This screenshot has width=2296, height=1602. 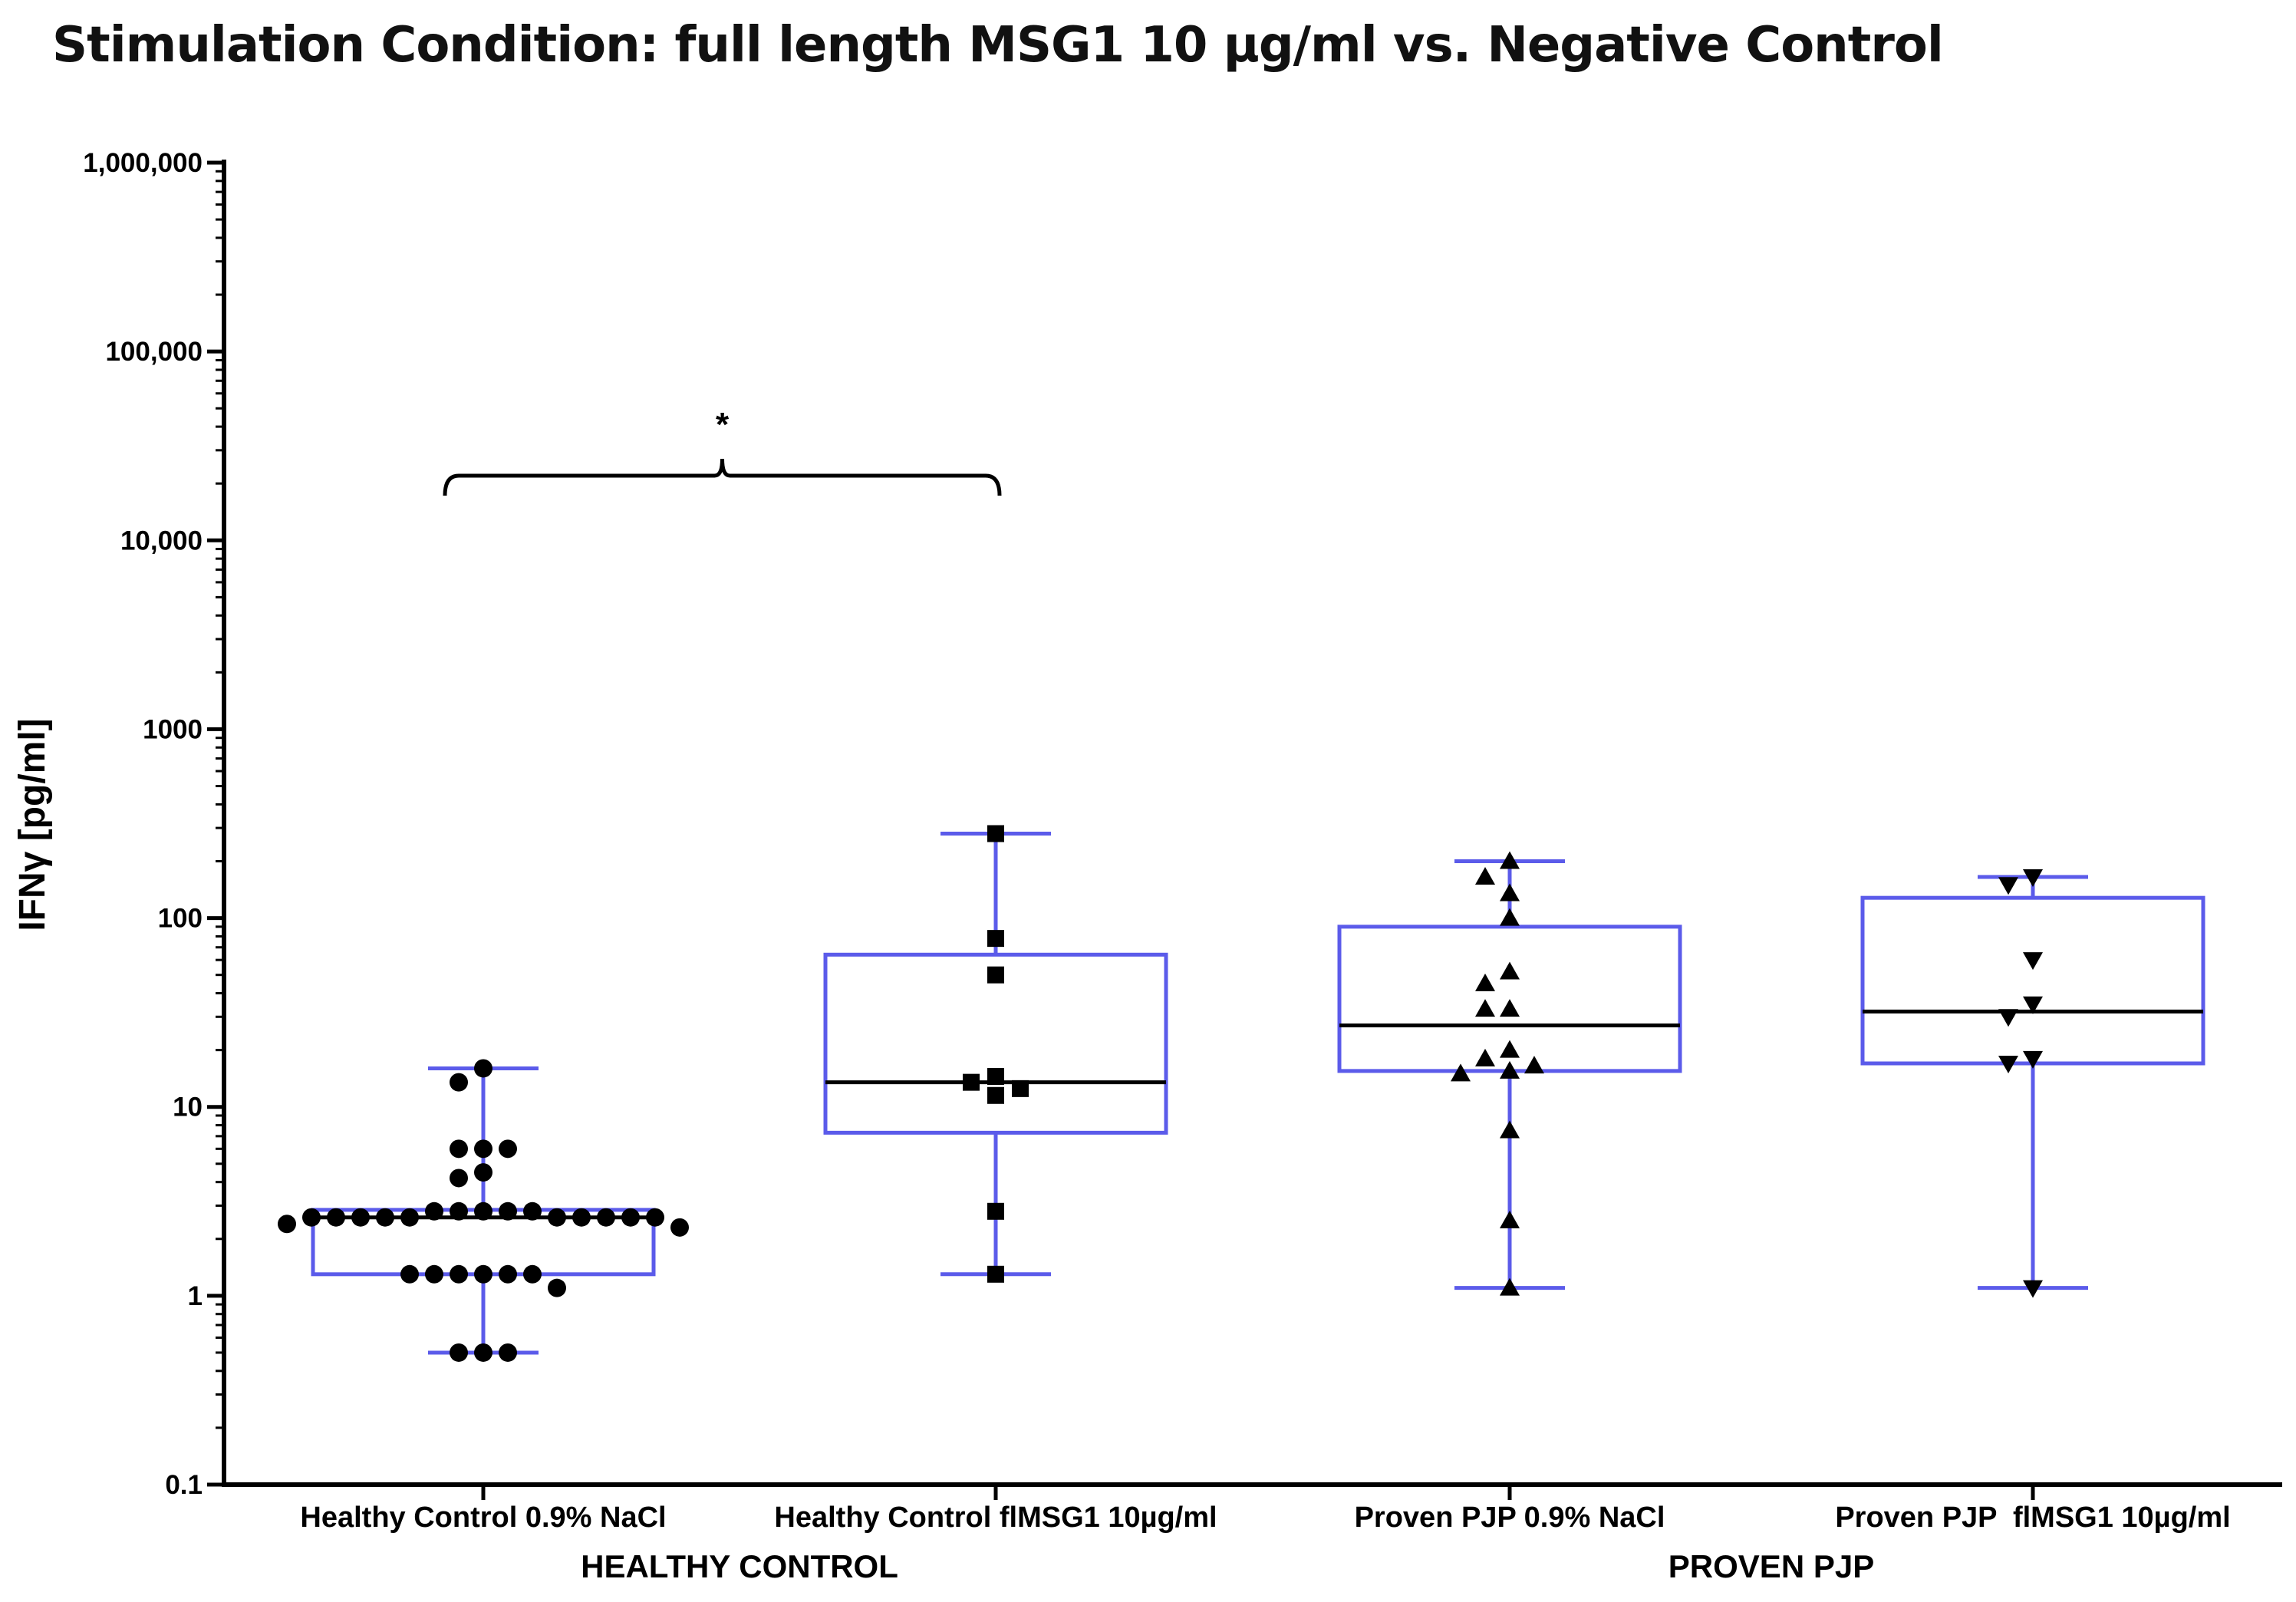 What do you see at coordinates (153, 824) in the screenshot?
I see `y-axis-ticks: 0.1 1 10 100 1000 10,000 100,000 1,000,000` at bounding box center [153, 824].